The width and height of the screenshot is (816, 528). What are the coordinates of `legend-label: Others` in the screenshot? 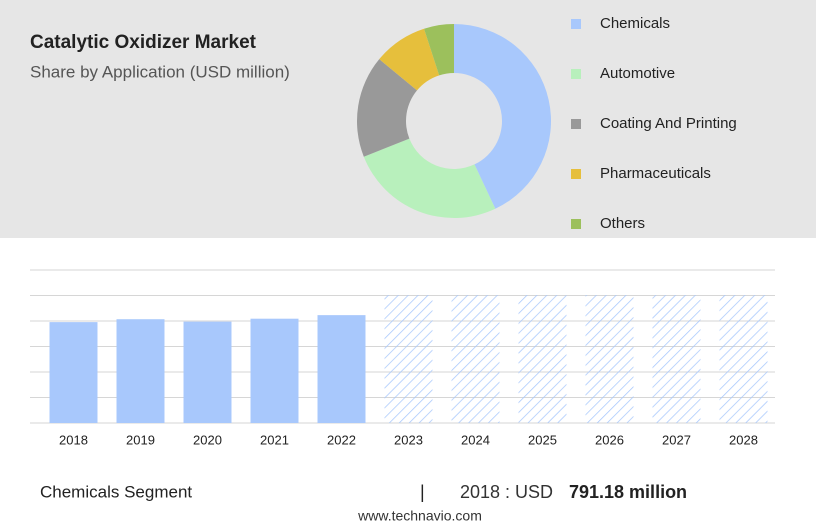 It's located at (622, 223).